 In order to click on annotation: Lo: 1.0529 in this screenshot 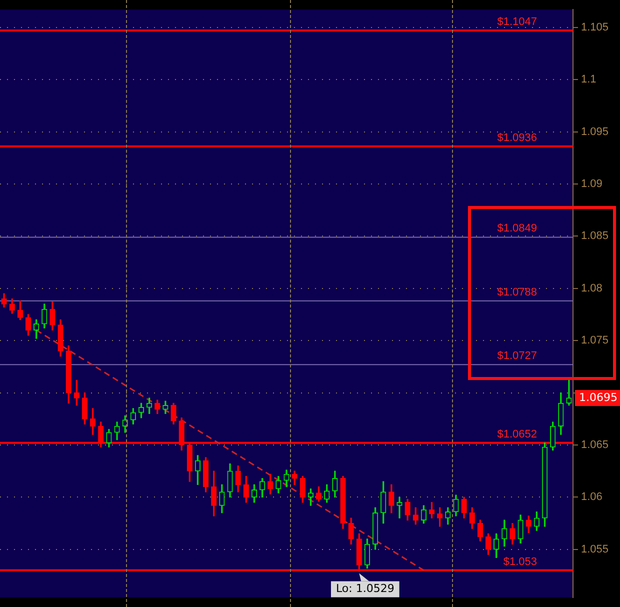, I will do `click(365, 589)`.